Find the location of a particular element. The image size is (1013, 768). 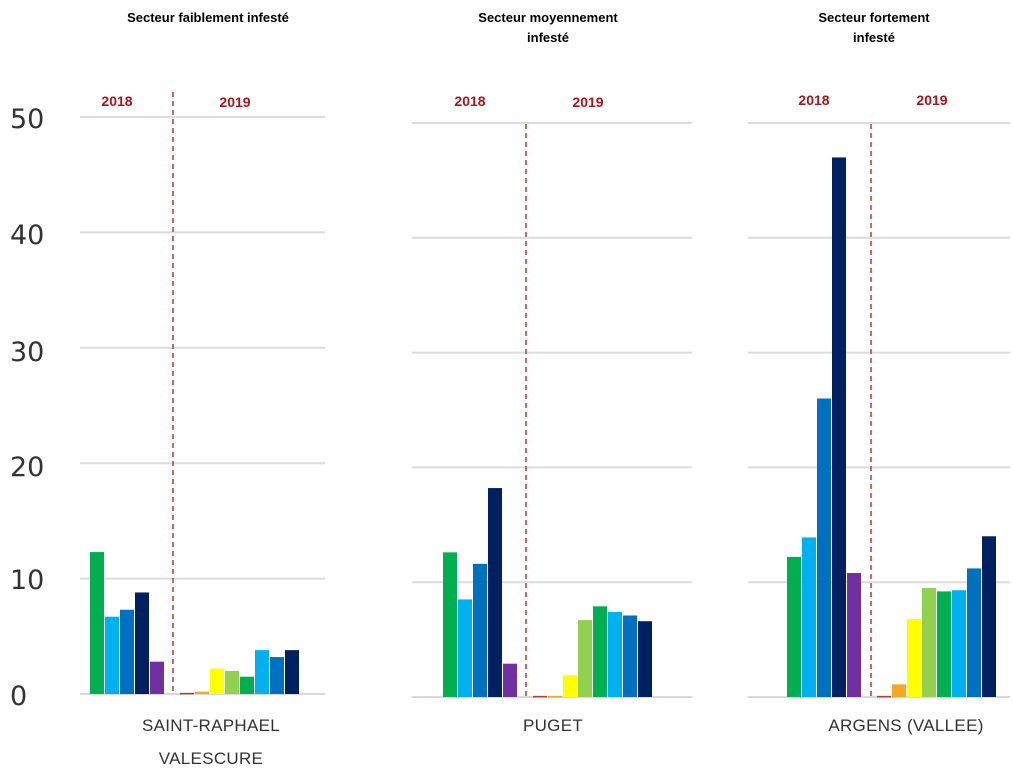

category-label: ARGENS (VALLEE) is located at coordinates (905, 725).